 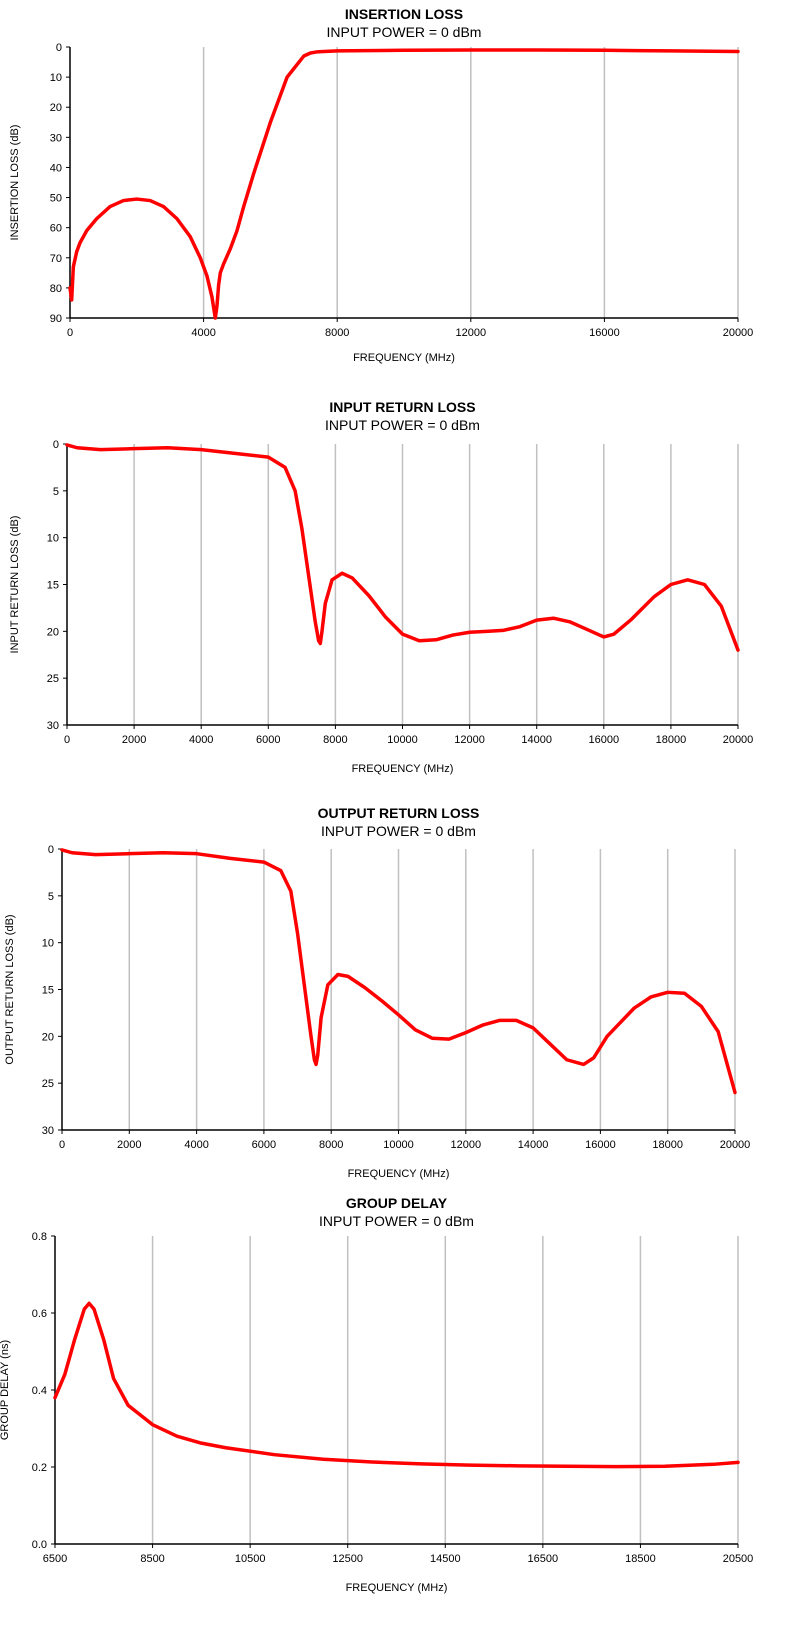 What do you see at coordinates (402, 407) in the screenshot?
I see `chart-title: INPUT RETURN LOSS` at bounding box center [402, 407].